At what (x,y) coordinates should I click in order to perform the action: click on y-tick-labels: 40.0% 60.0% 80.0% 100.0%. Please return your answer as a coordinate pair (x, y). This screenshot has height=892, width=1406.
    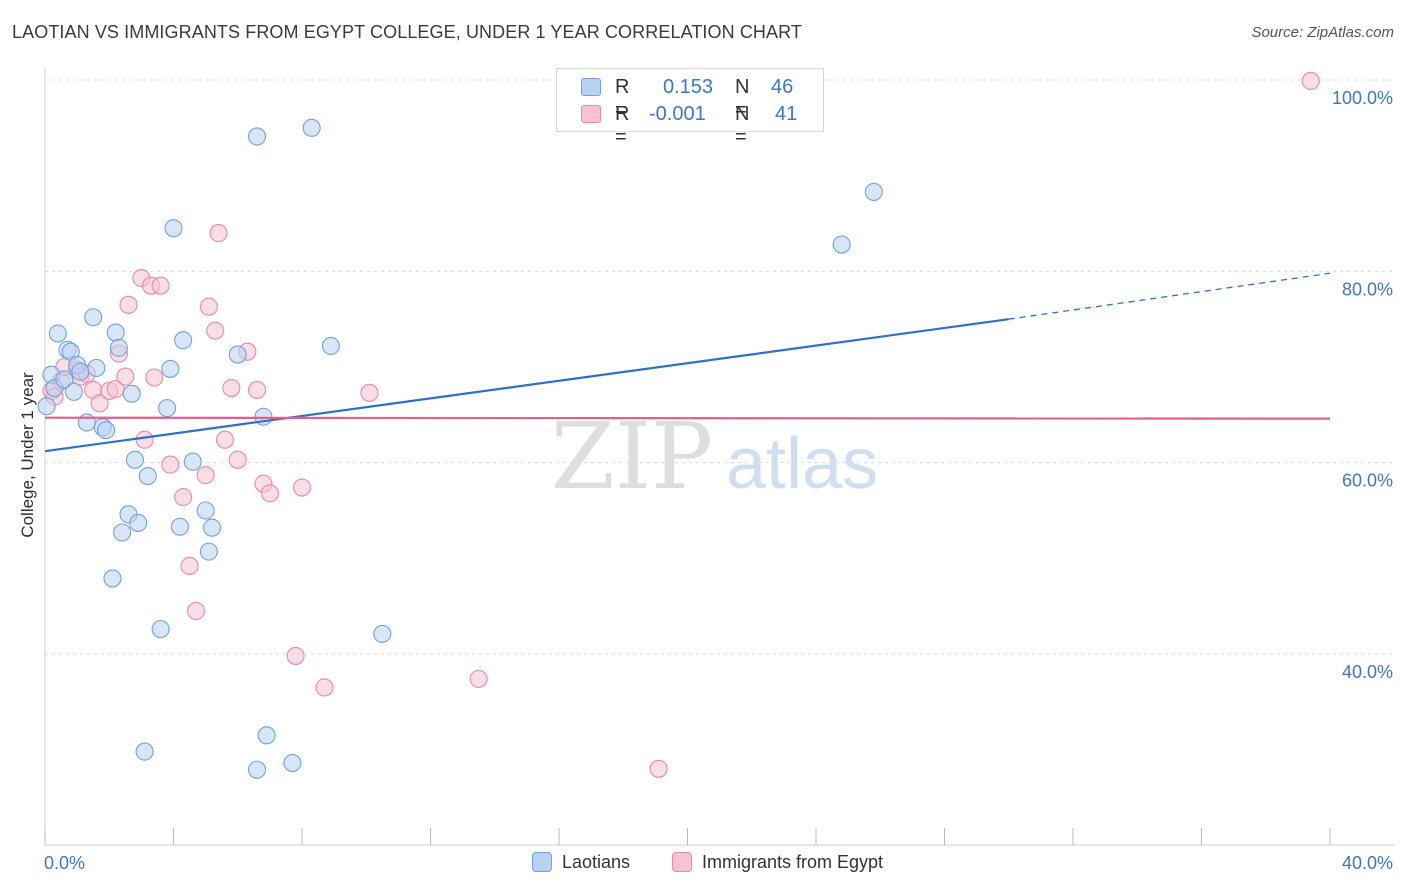
    Looking at the image, I should click on (1362, 385).